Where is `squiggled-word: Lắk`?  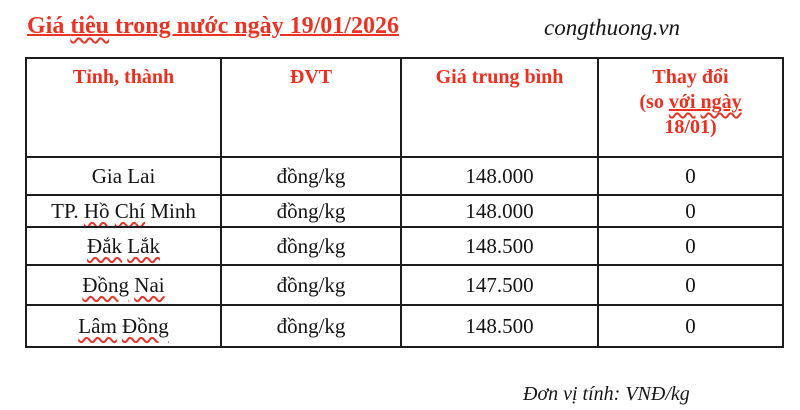 squiggled-word: Lắk is located at coordinates (143, 245).